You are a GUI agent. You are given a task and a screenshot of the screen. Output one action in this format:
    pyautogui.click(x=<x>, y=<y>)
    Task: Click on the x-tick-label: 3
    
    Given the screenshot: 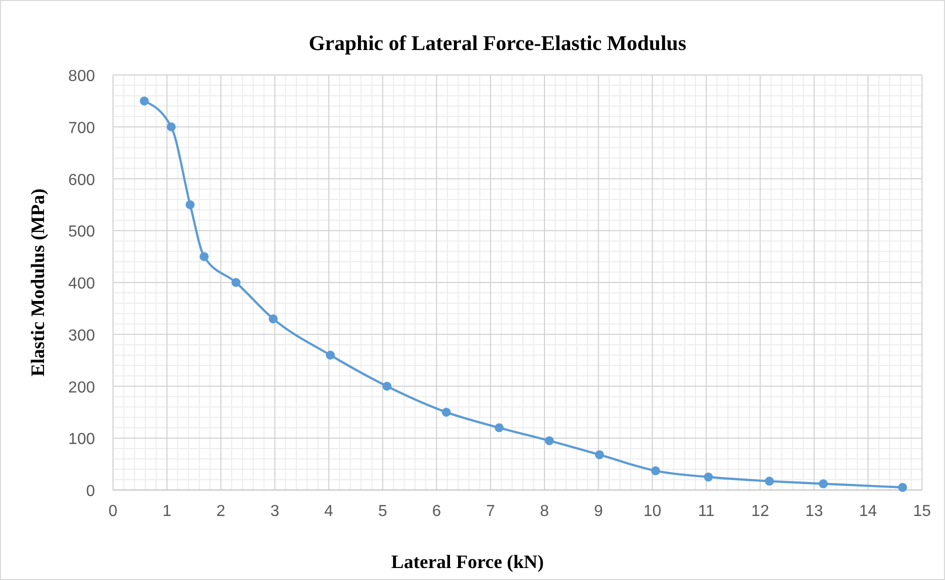 What is the action you would take?
    pyautogui.click(x=275, y=511)
    